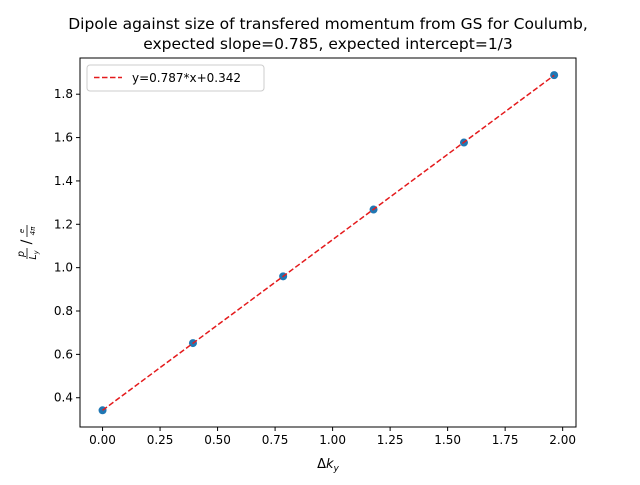  I want to click on y-label-inner-numerator: e, so click(22, 231).